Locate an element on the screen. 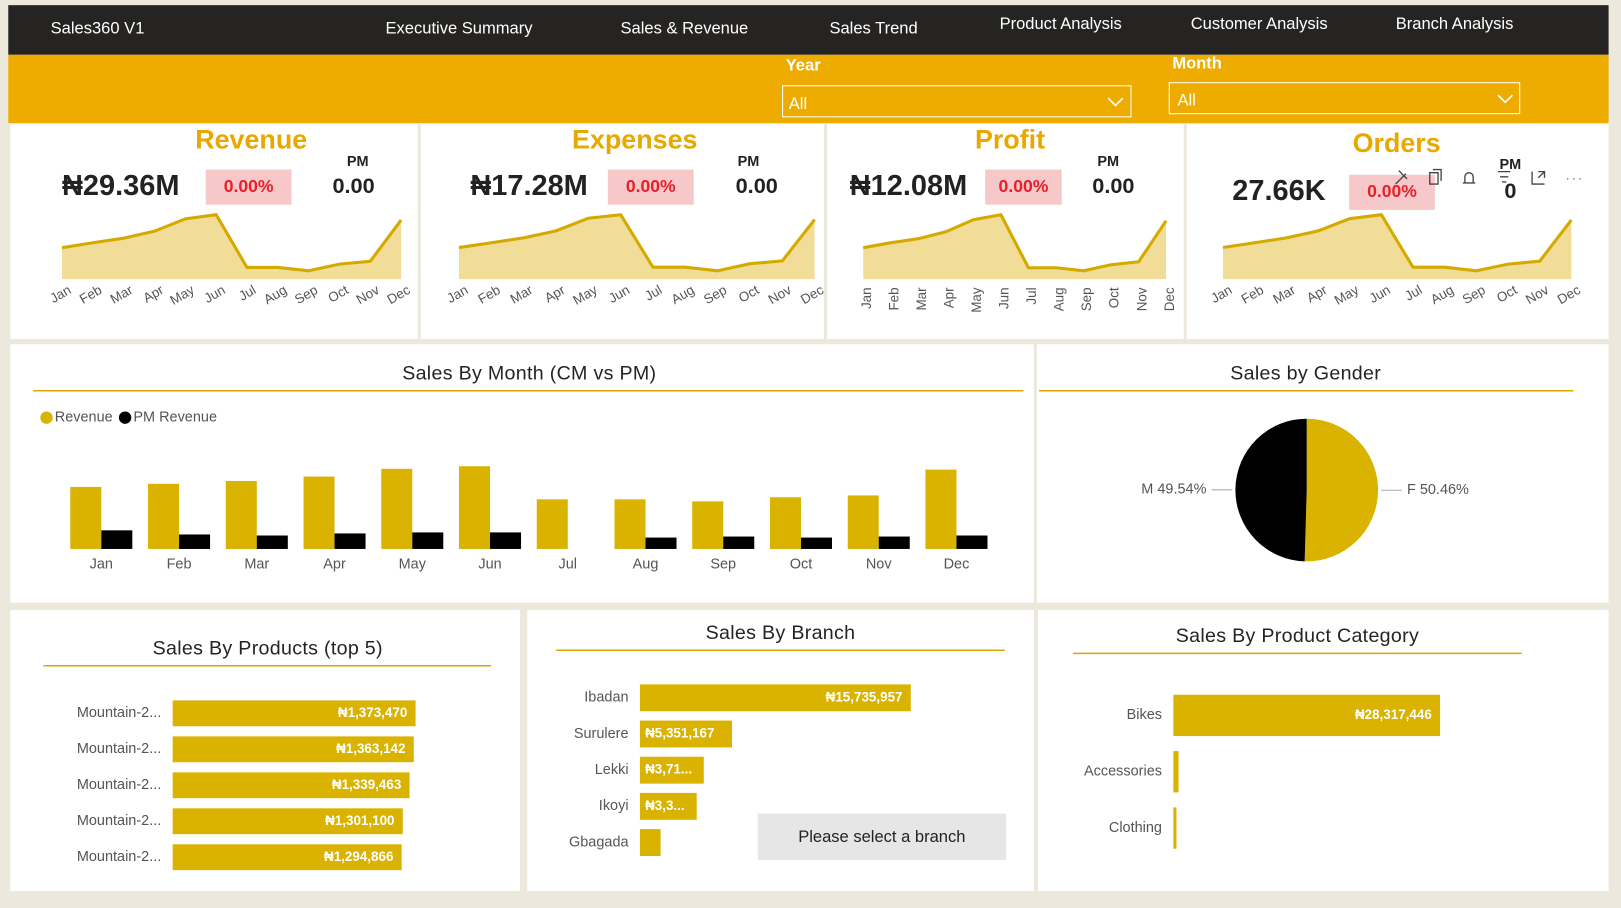 This screenshot has width=1621, height=908. month-label: Oct is located at coordinates (1114, 297).